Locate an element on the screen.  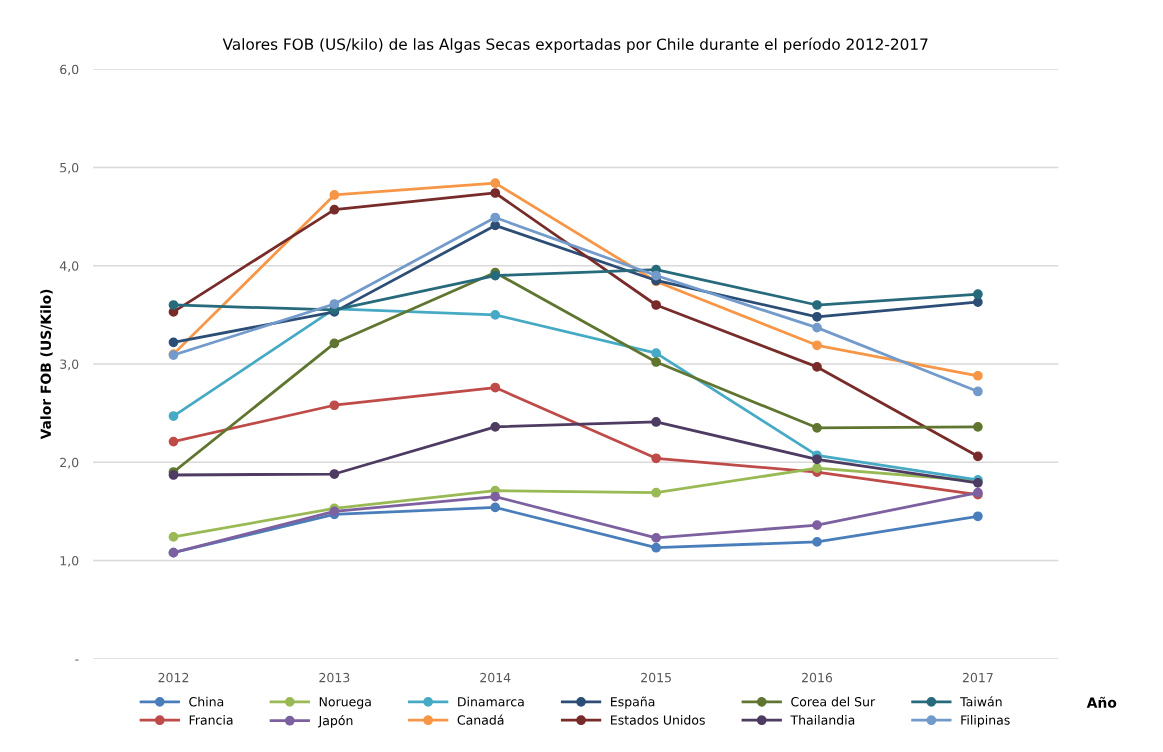
y-axis-title: Valor FOB (US/Kilo) is located at coordinates (46, 364).